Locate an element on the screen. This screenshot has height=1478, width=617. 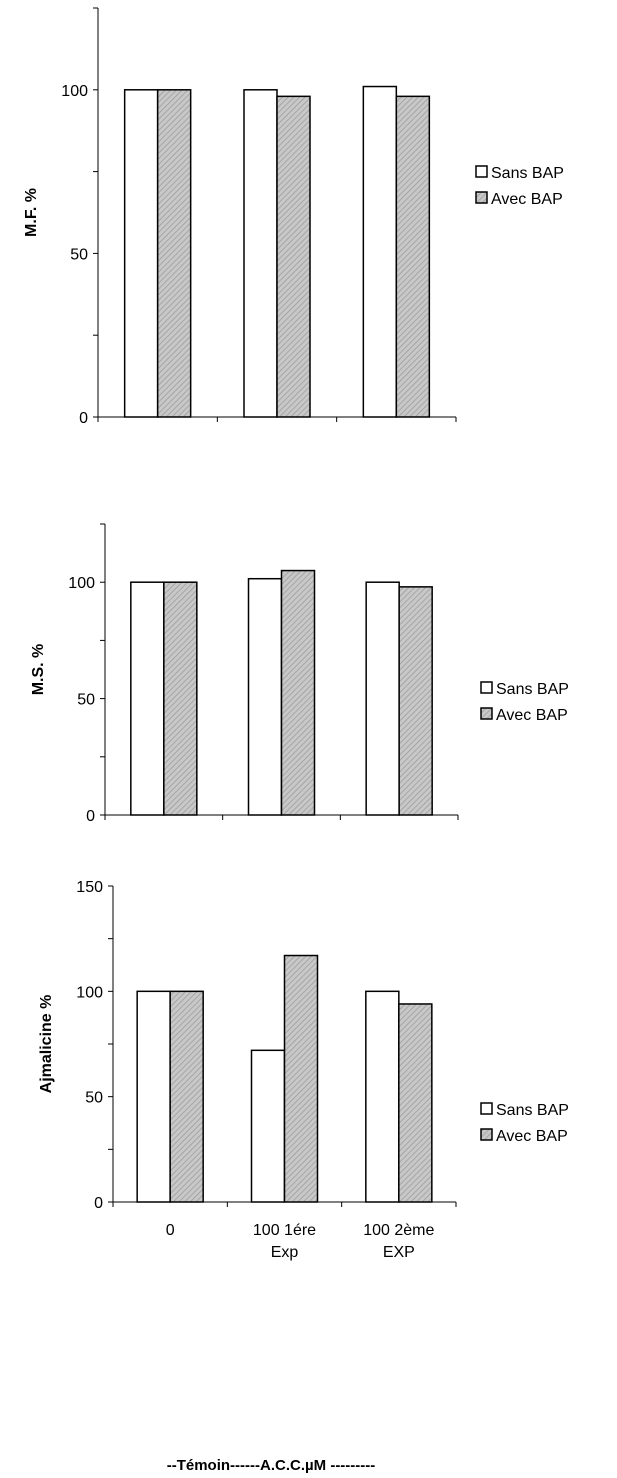
x-category-label: 100 1ére is located at coordinates (284, 1230).